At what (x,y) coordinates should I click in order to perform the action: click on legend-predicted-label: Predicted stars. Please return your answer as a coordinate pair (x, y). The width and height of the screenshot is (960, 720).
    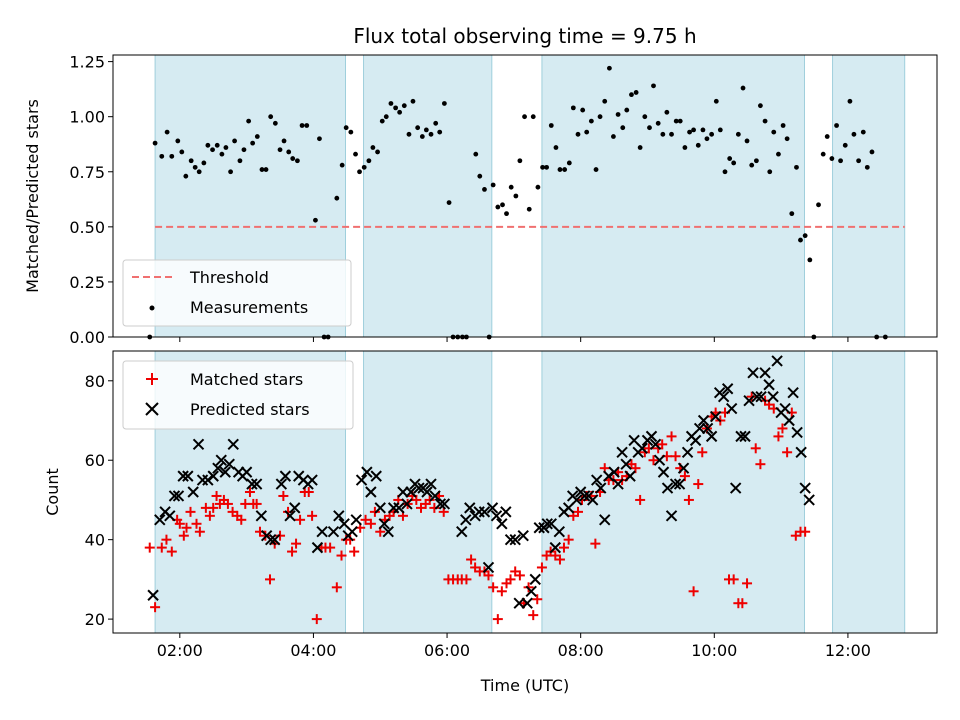
    Looking at the image, I should click on (250, 409).